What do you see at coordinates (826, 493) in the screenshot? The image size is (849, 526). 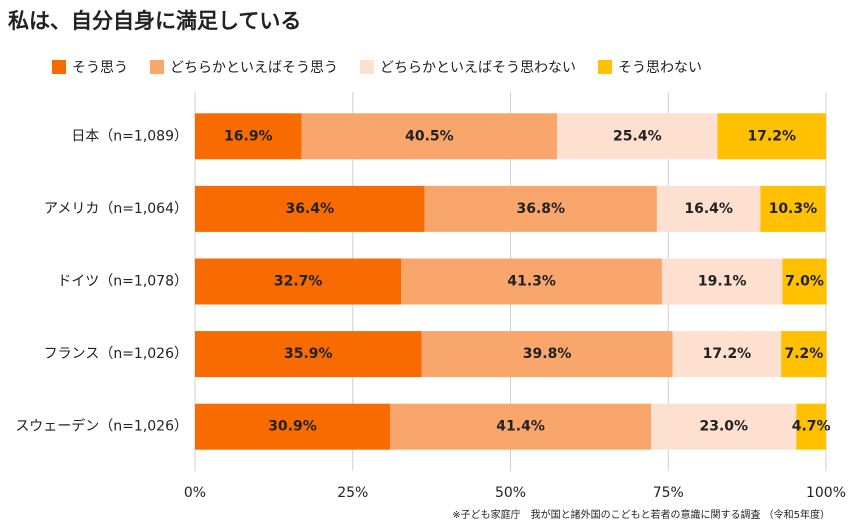 I see `x-tick-label: 100%` at bounding box center [826, 493].